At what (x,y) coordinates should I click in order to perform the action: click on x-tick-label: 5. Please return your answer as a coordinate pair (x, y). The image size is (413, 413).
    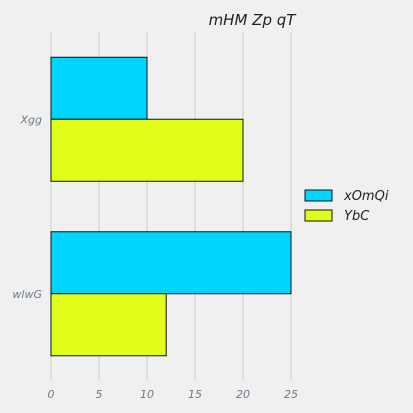
    Looking at the image, I should click on (99, 394).